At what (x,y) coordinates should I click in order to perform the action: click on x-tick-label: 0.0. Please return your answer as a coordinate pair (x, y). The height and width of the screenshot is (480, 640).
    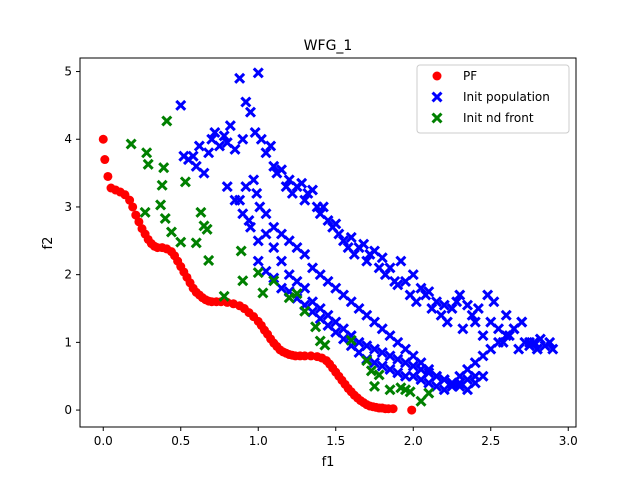
    Looking at the image, I should click on (103, 441).